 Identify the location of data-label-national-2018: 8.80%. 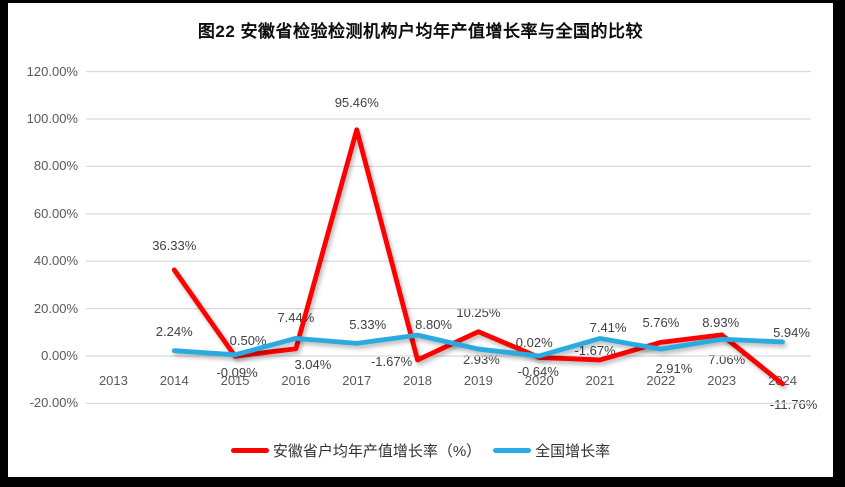
(433, 325).